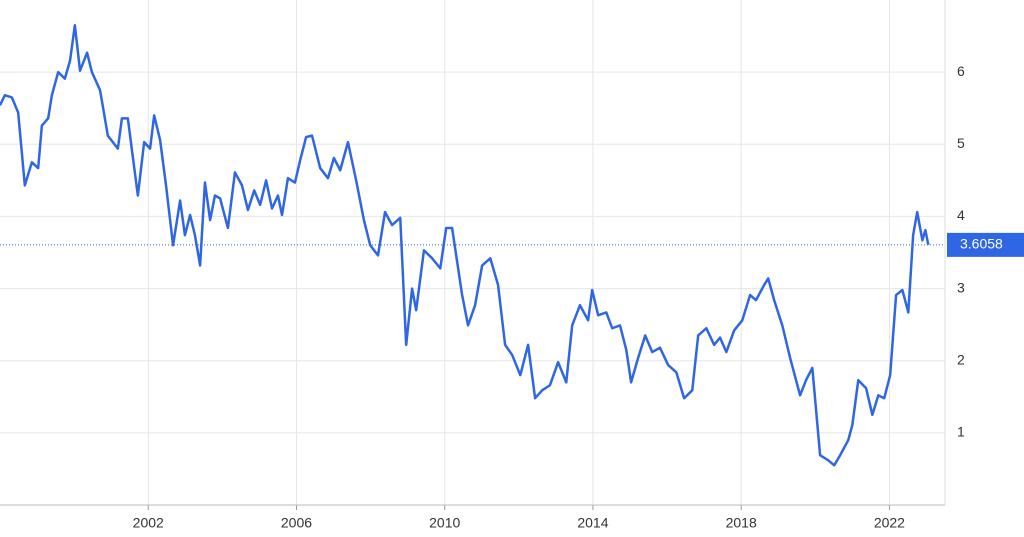  What do you see at coordinates (961, 359) in the screenshot?
I see `y-tick-label: 2` at bounding box center [961, 359].